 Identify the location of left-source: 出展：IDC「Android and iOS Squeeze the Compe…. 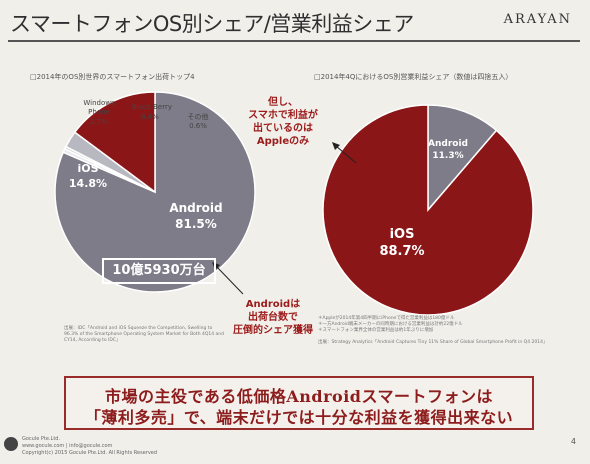
(144, 335).